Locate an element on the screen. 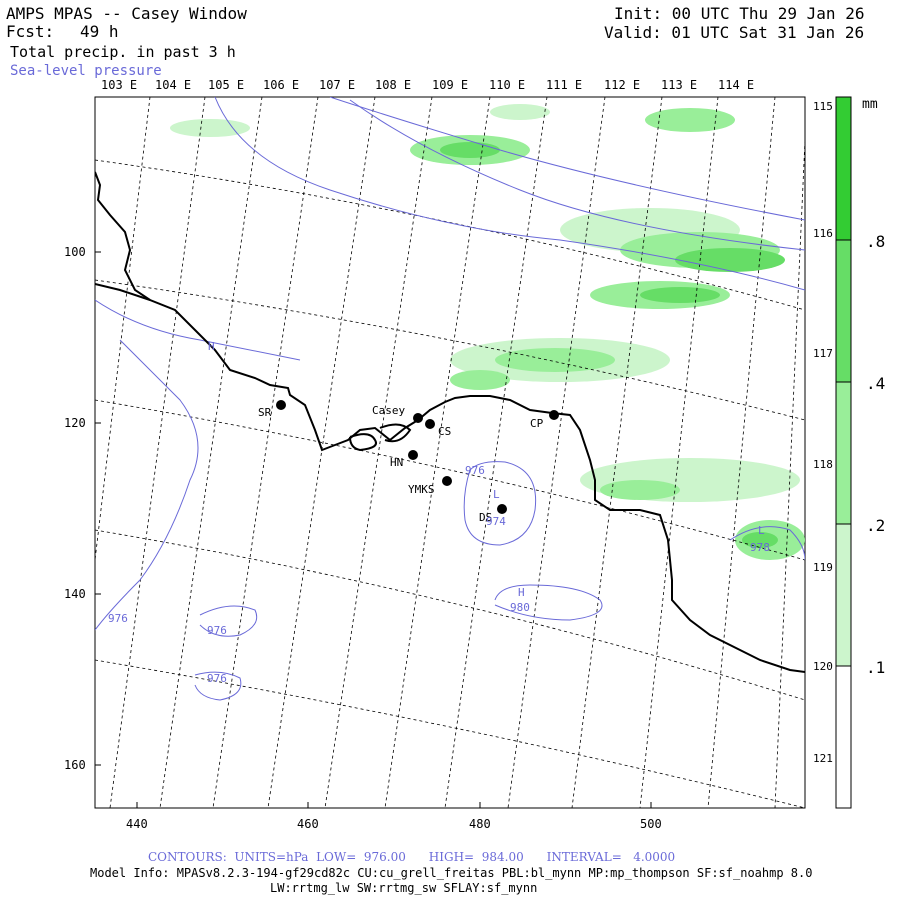 The width and height of the screenshot is (900, 900). lon-label: 105 E is located at coordinates (226, 85).